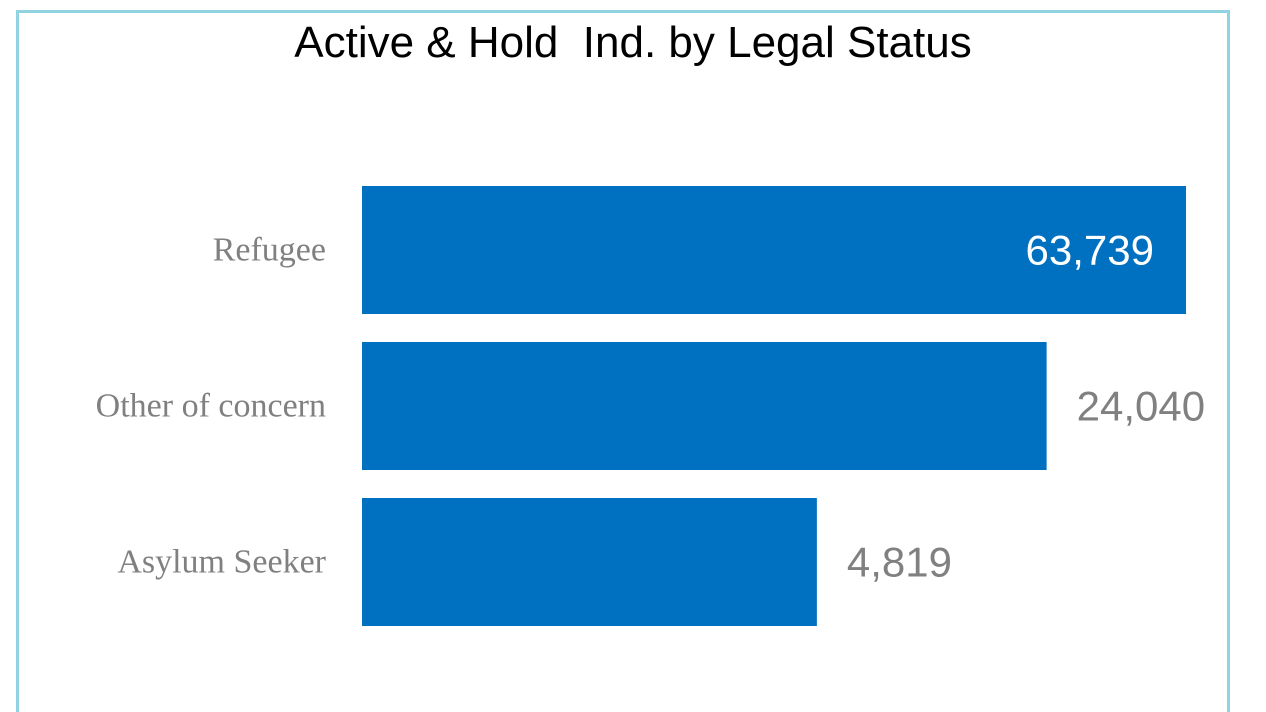 The image size is (1266, 712). What do you see at coordinates (211, 406) in the screenshot?
I see `category-label: Other of concern` at bounding box center [211, 406].